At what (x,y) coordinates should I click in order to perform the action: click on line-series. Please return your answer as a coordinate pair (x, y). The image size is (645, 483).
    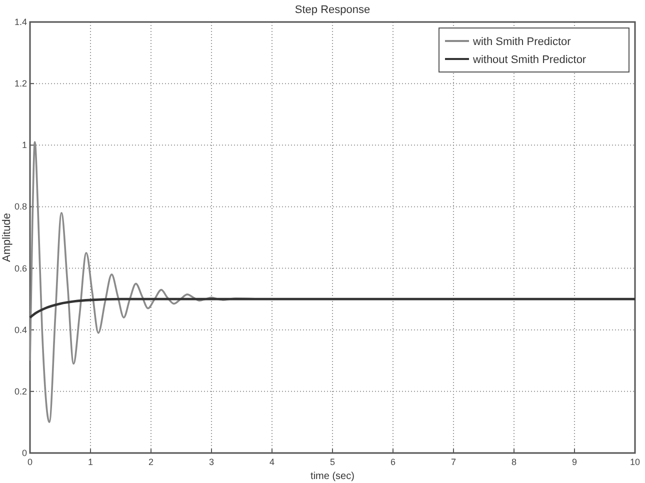
    Looking at the image, I should click on (332, 308).